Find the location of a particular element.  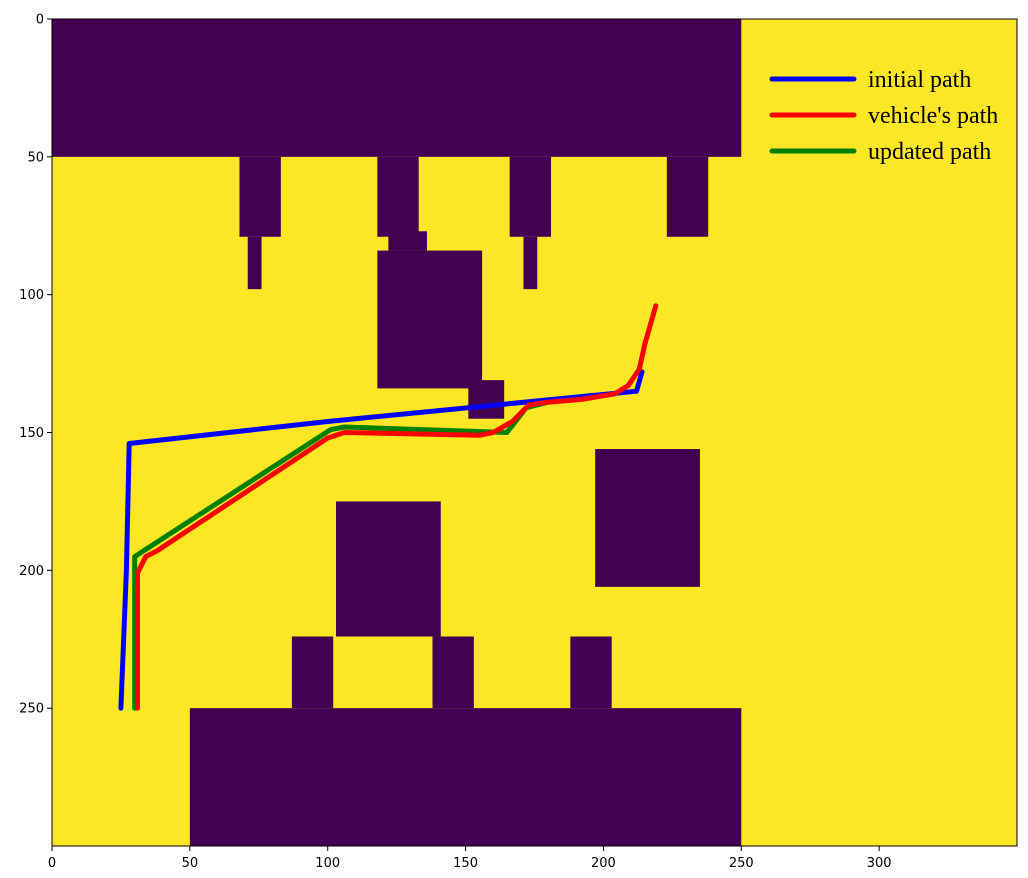

legend-label-1: vehicle's path is located at coordinates (933, 116).